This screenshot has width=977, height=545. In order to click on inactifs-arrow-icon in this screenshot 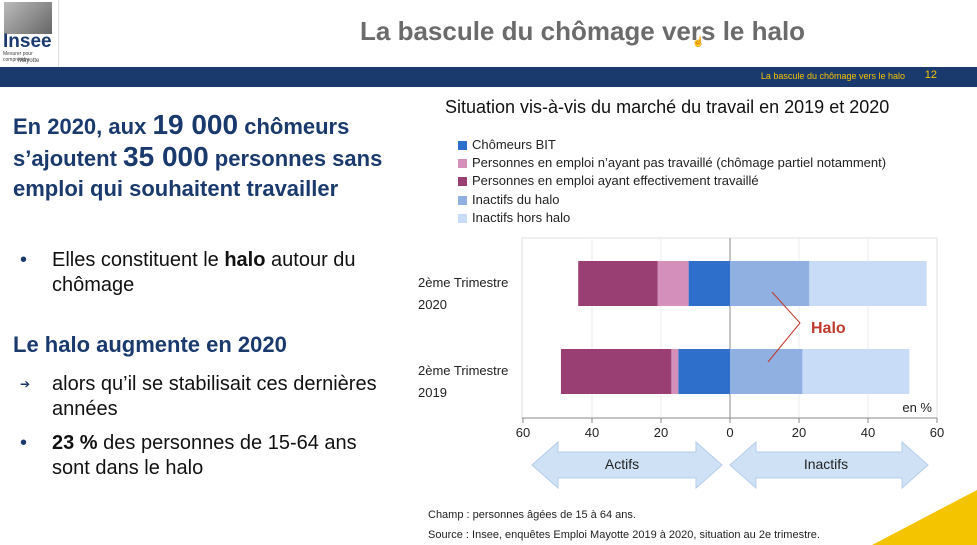, I will do `click(829, 465)`.